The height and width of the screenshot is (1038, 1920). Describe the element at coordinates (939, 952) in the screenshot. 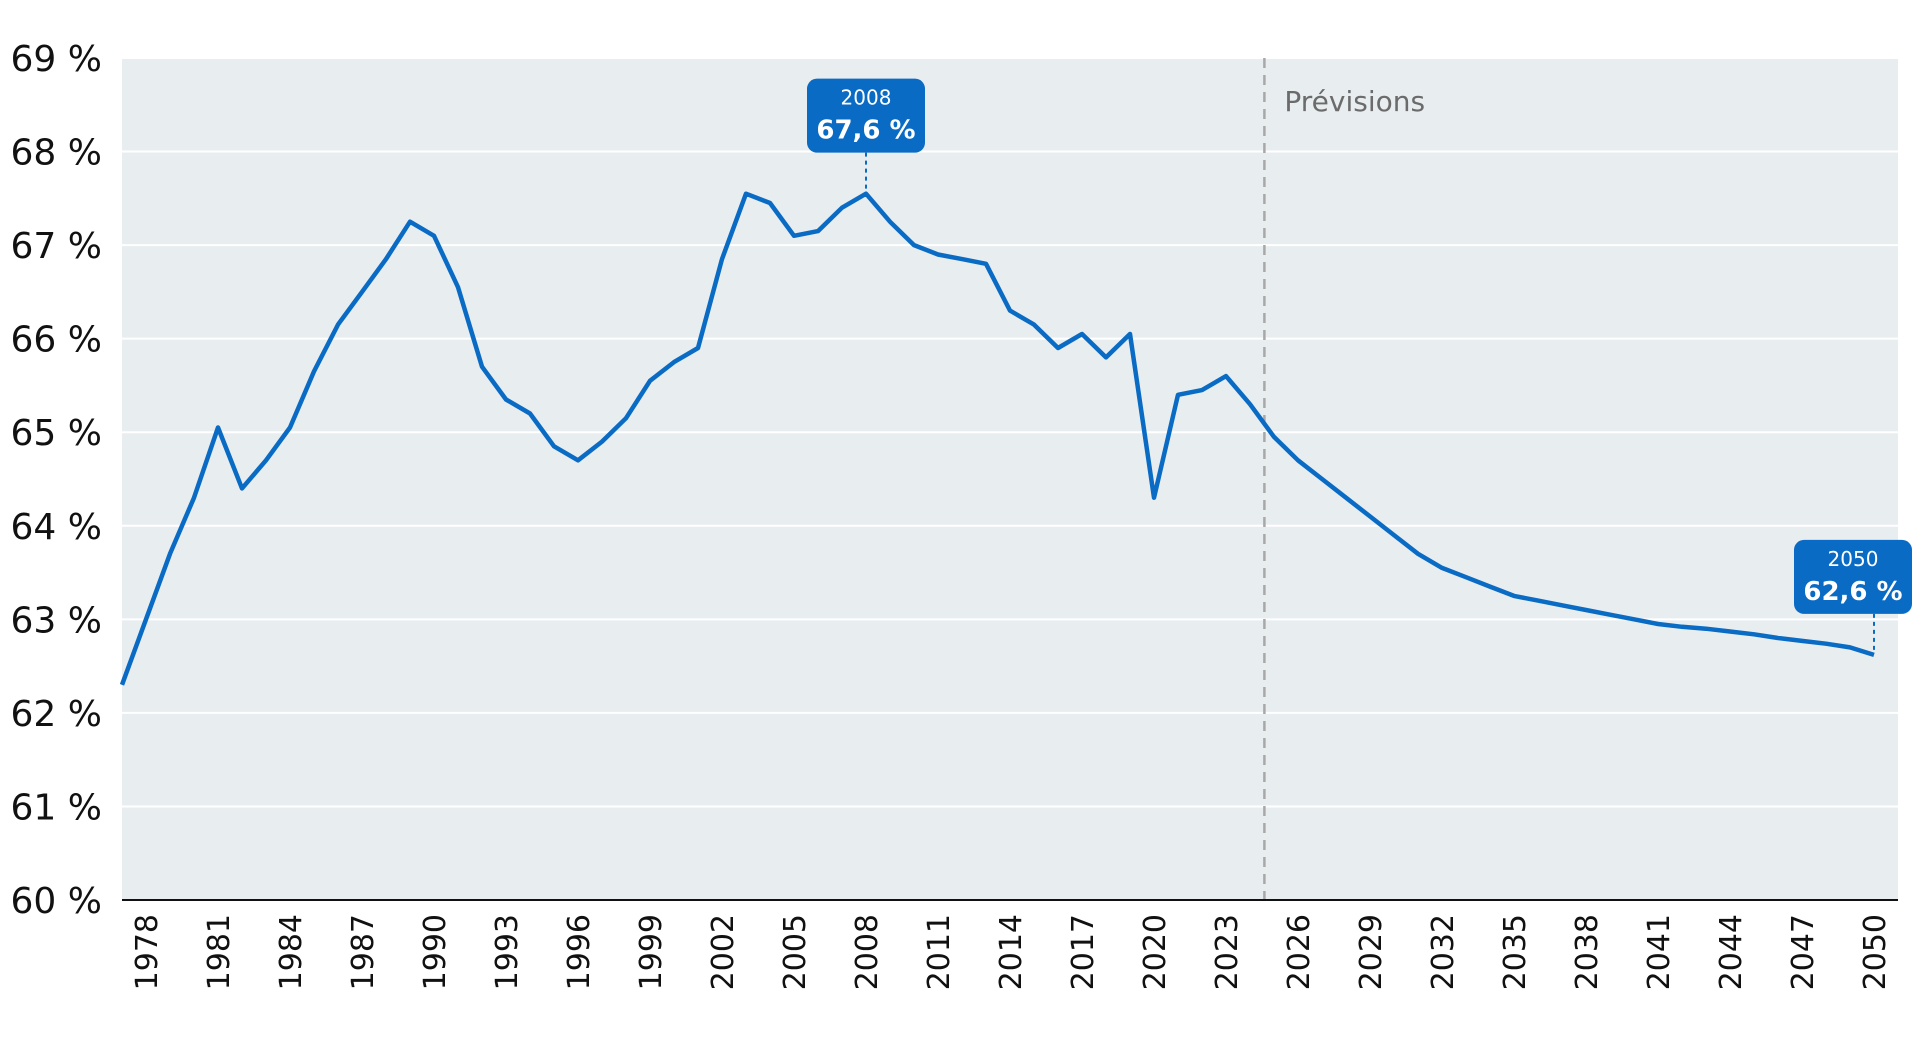

I see `x-tick-label: 2011` at that location.